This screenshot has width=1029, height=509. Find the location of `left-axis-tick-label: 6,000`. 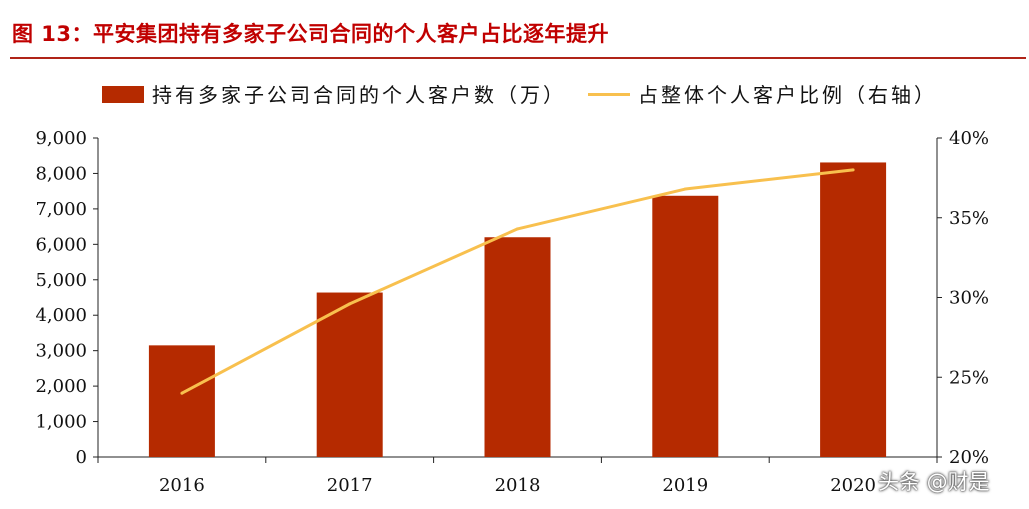

left-axis-tick-label: 6,000 is located at coordinates (61, 244).